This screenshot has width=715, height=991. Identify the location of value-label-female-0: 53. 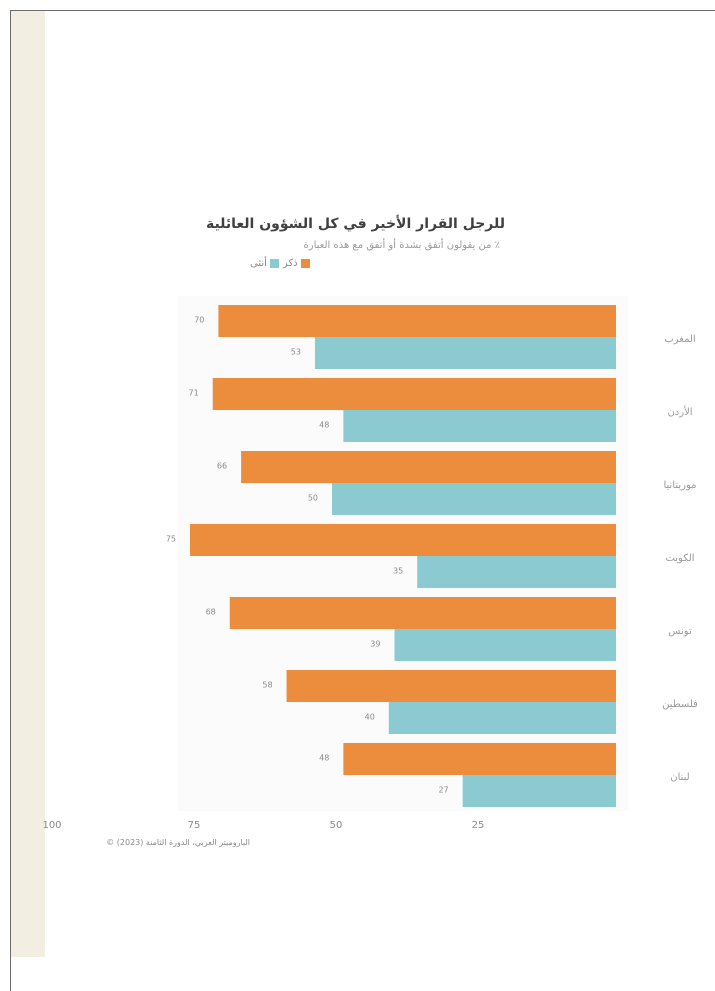
(296, 352).